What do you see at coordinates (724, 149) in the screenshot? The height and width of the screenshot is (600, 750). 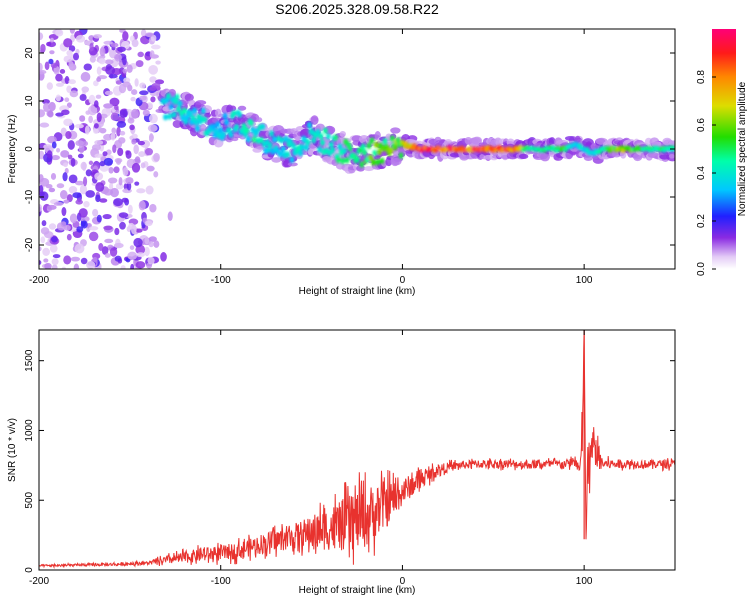 I see `colorbar-gradient` at bounding box center [724, 149].